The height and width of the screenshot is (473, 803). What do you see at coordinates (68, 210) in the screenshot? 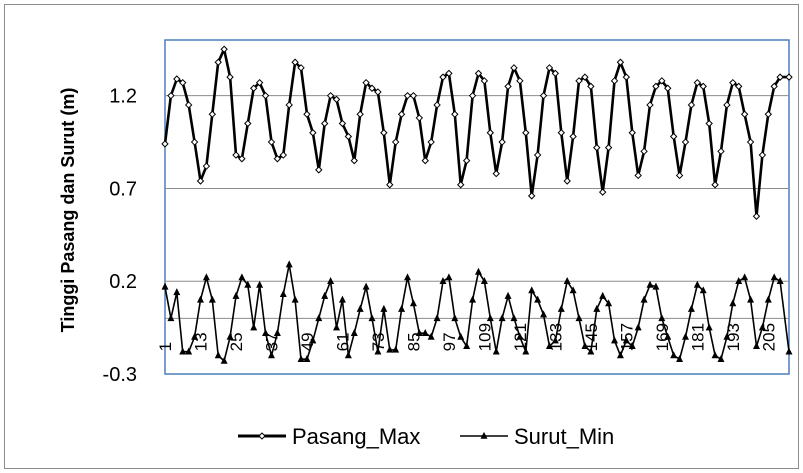
I see `y-axis-title: Tinggi Pasang dan Surut (m)` at bounding box center [68, 210].